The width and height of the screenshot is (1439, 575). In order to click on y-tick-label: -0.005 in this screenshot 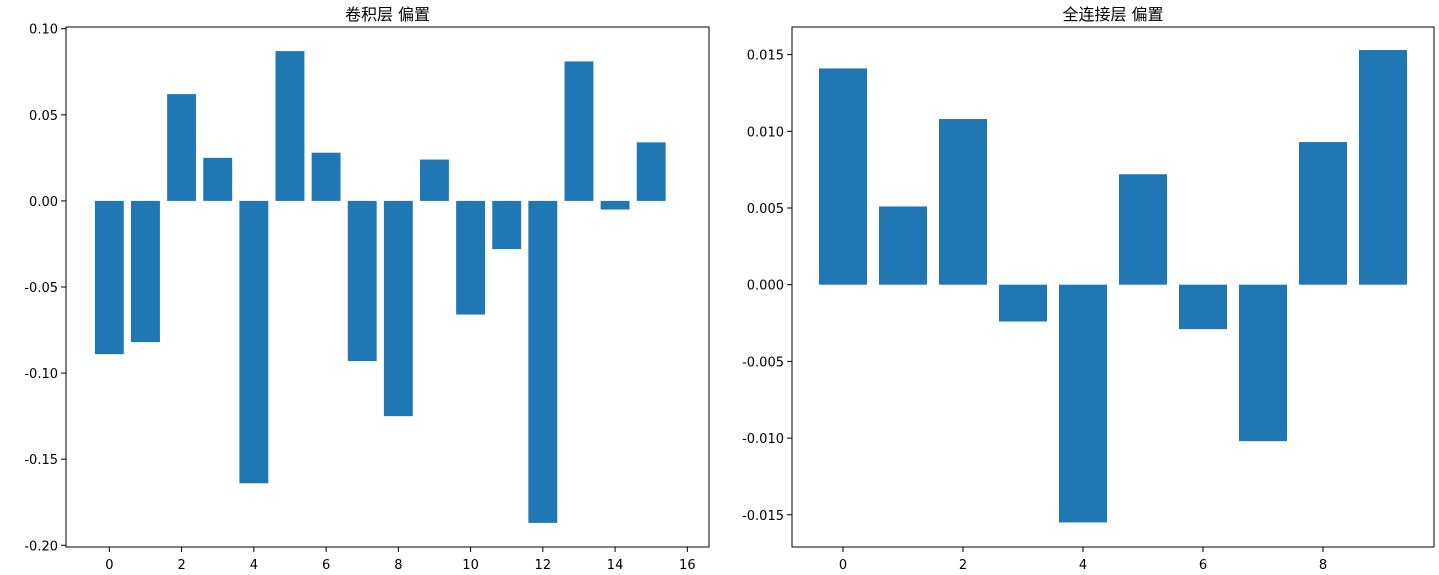, I will do `click(763, 362)`.